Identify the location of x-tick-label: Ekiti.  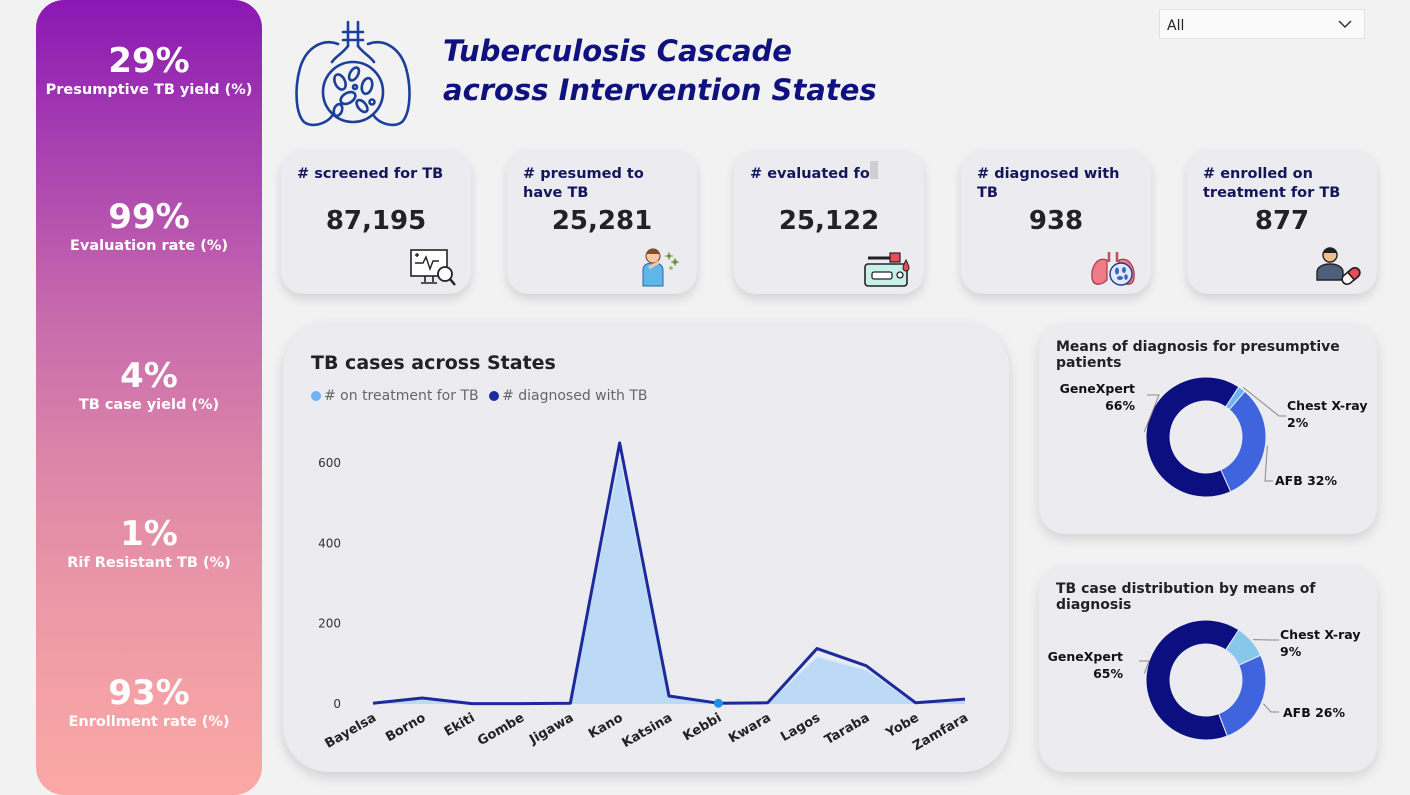
(460, 724).